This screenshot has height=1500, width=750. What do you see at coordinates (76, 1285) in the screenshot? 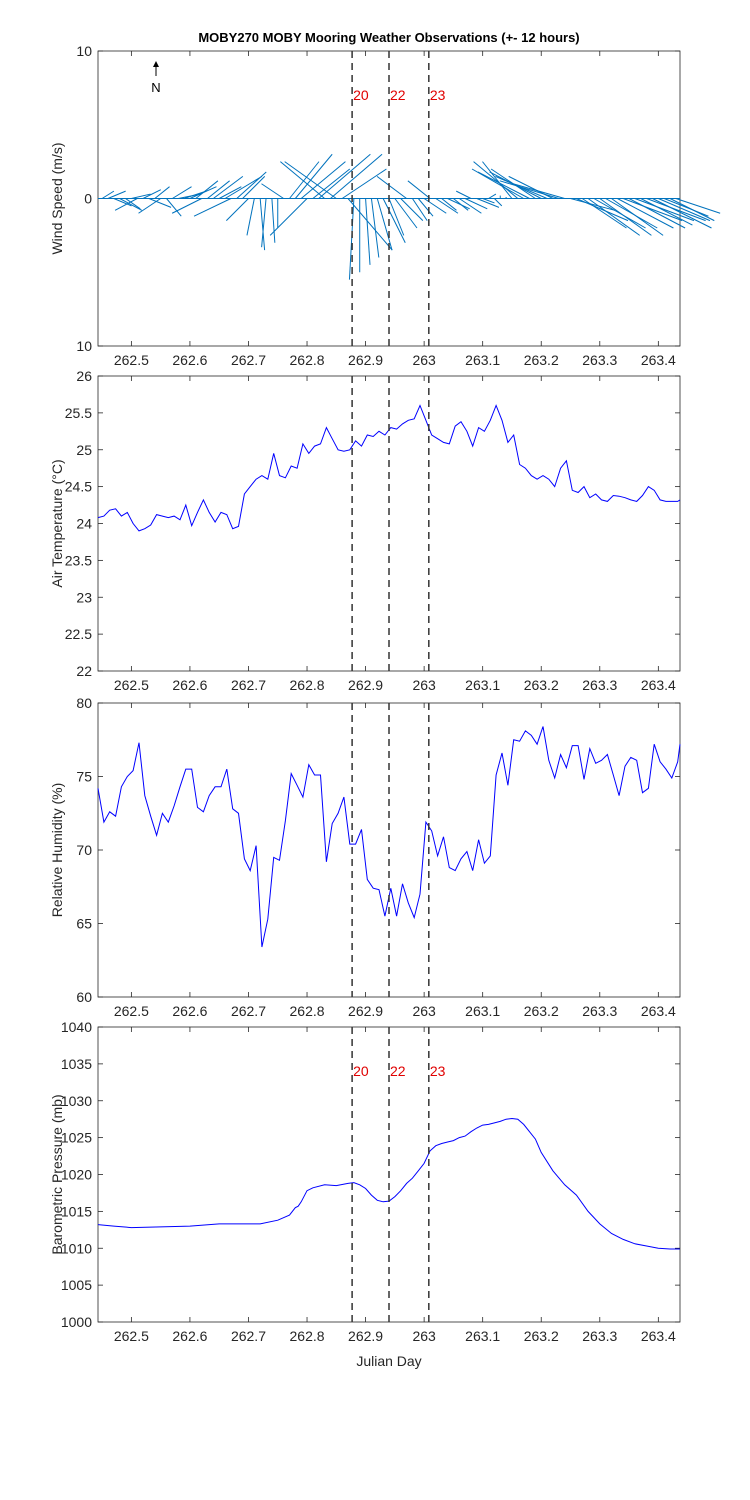
I see `y-tick-label: 1005` at bounding box center [76, 1285].